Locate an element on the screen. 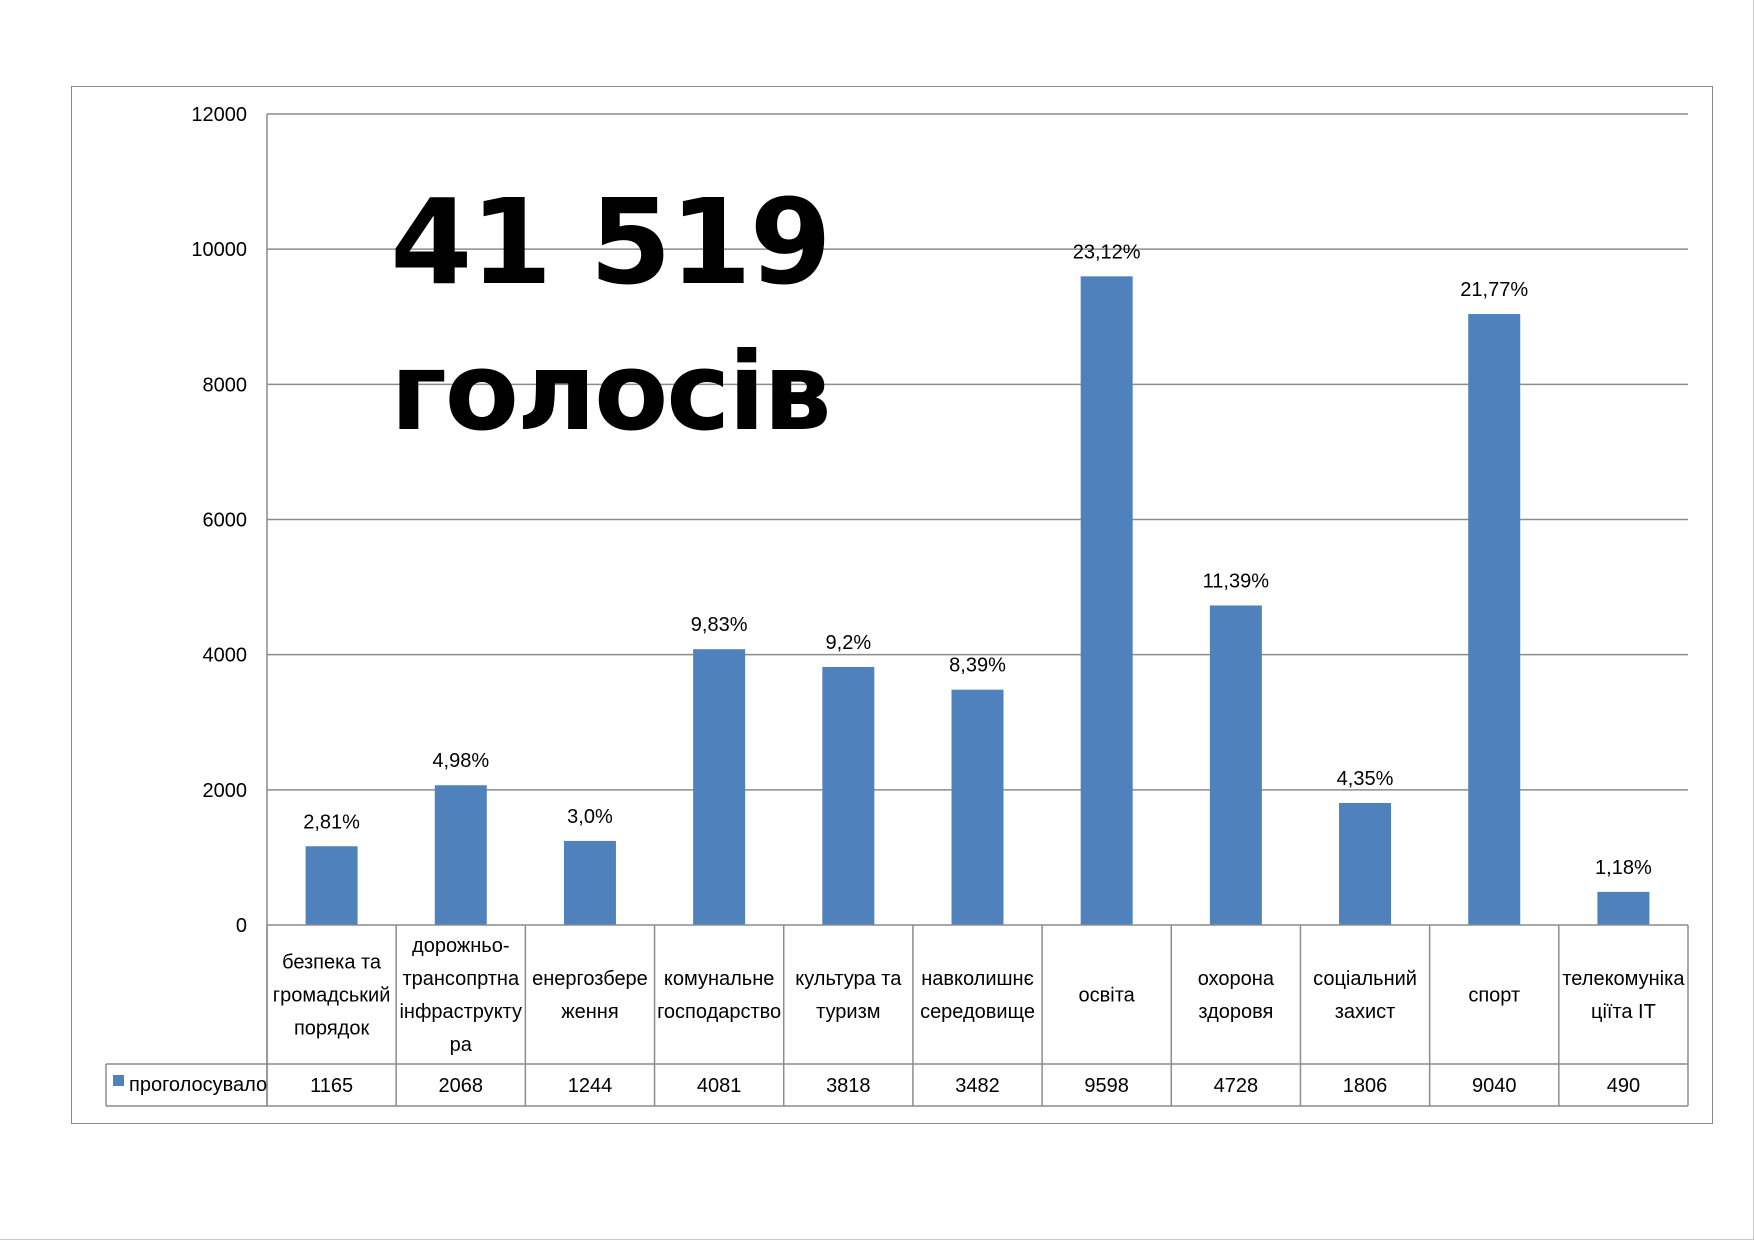 The width and height of the screenshot is (1754, 1240). data-label: 3,0% is located at coordinates (590, 817).